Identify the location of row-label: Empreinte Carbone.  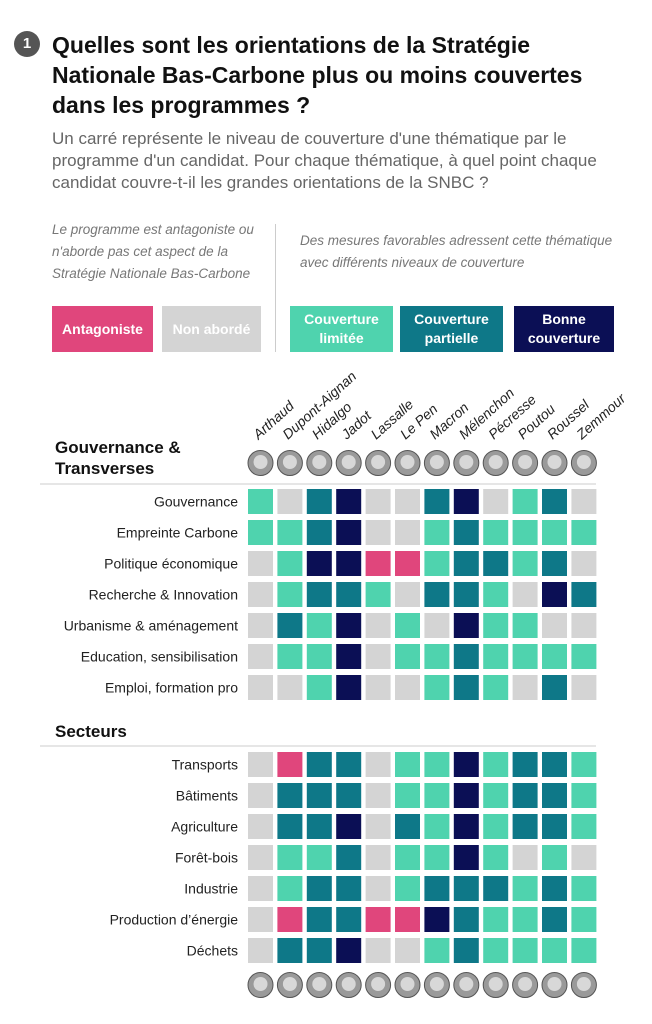
(178, 533).